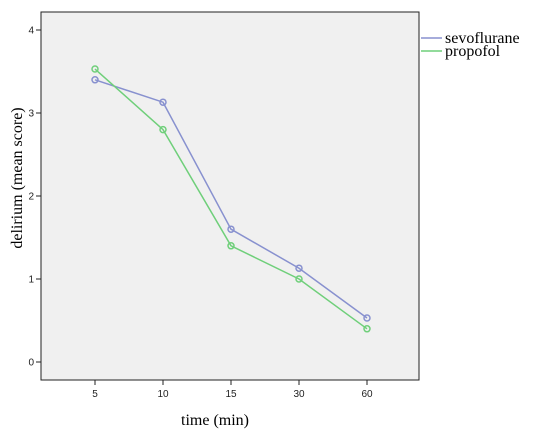 The width and height of the screenshot is (539, 448). What do you see at coordinates (31, 197) in the screenshot?
I see `y-tick-label: 2` at bounding box center [31, 197].